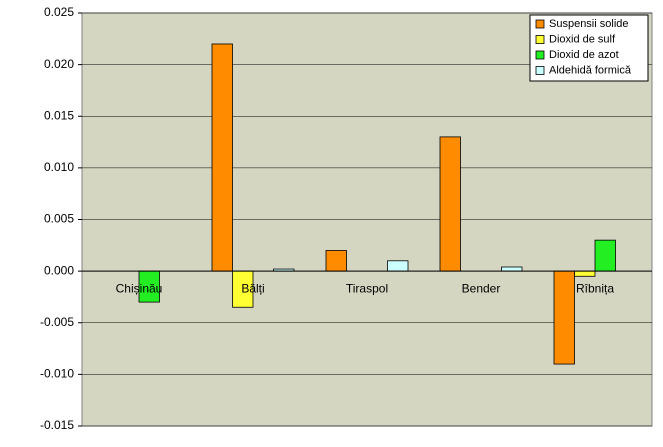 This screenshot has height=447, width=663. I want to click on x-tick-label: Bender, so click(481, 288).